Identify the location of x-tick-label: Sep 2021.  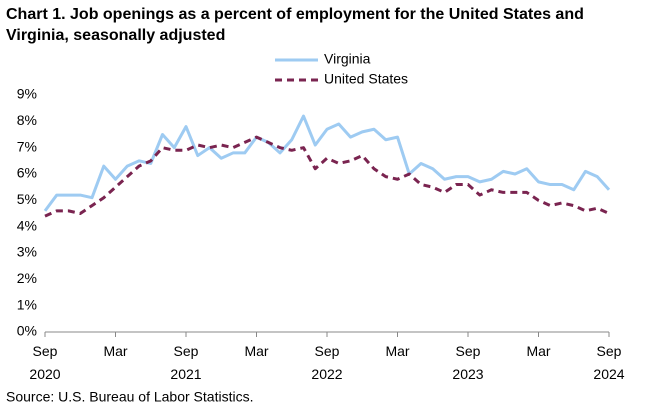
(185, 362).